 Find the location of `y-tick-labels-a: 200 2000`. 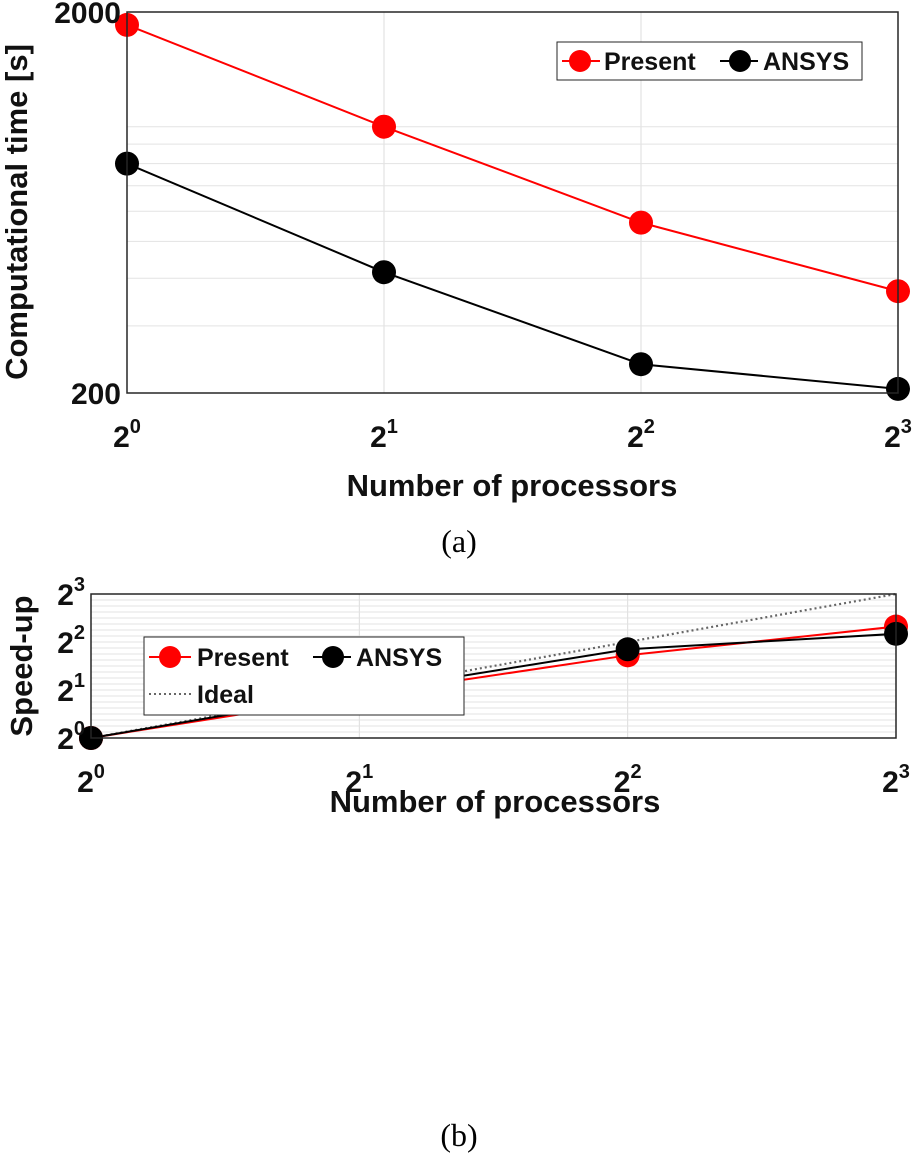

y-tick-labels-a: 200 2000 is located at coordinates (87, 205).